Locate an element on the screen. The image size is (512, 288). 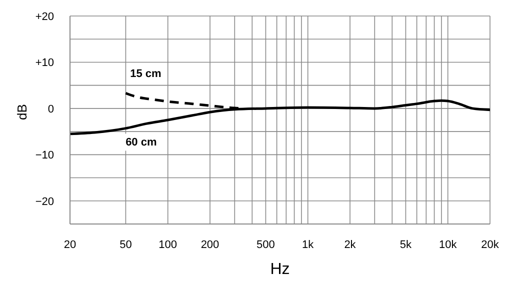
x-tick-label: 100 is located at coordinates (168, 244).